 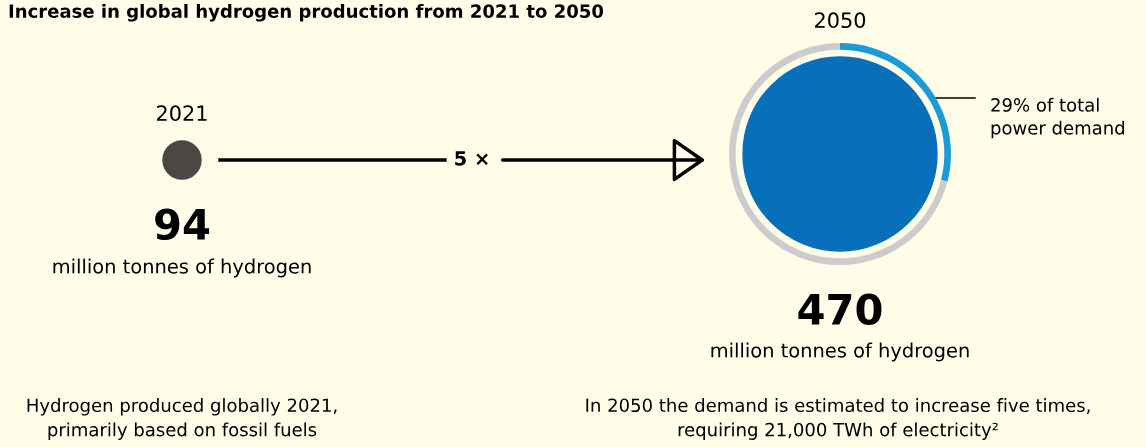 I want to click on text: 5 ×, so click(x=471, y=158).